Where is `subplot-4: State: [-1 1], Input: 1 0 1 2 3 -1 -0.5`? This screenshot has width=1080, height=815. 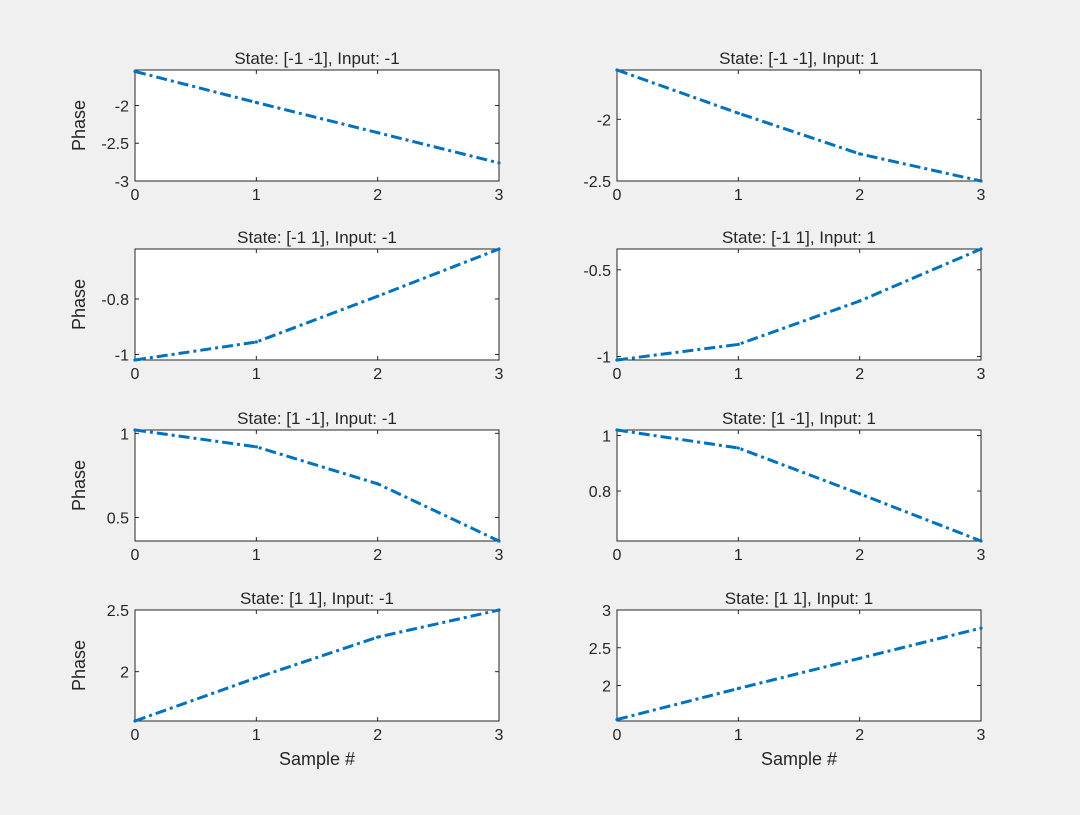 subplot-4: State: [-1 1], Input: 1 0 1 2 3 -1 -0.5 is located at coordinates (784, 305).